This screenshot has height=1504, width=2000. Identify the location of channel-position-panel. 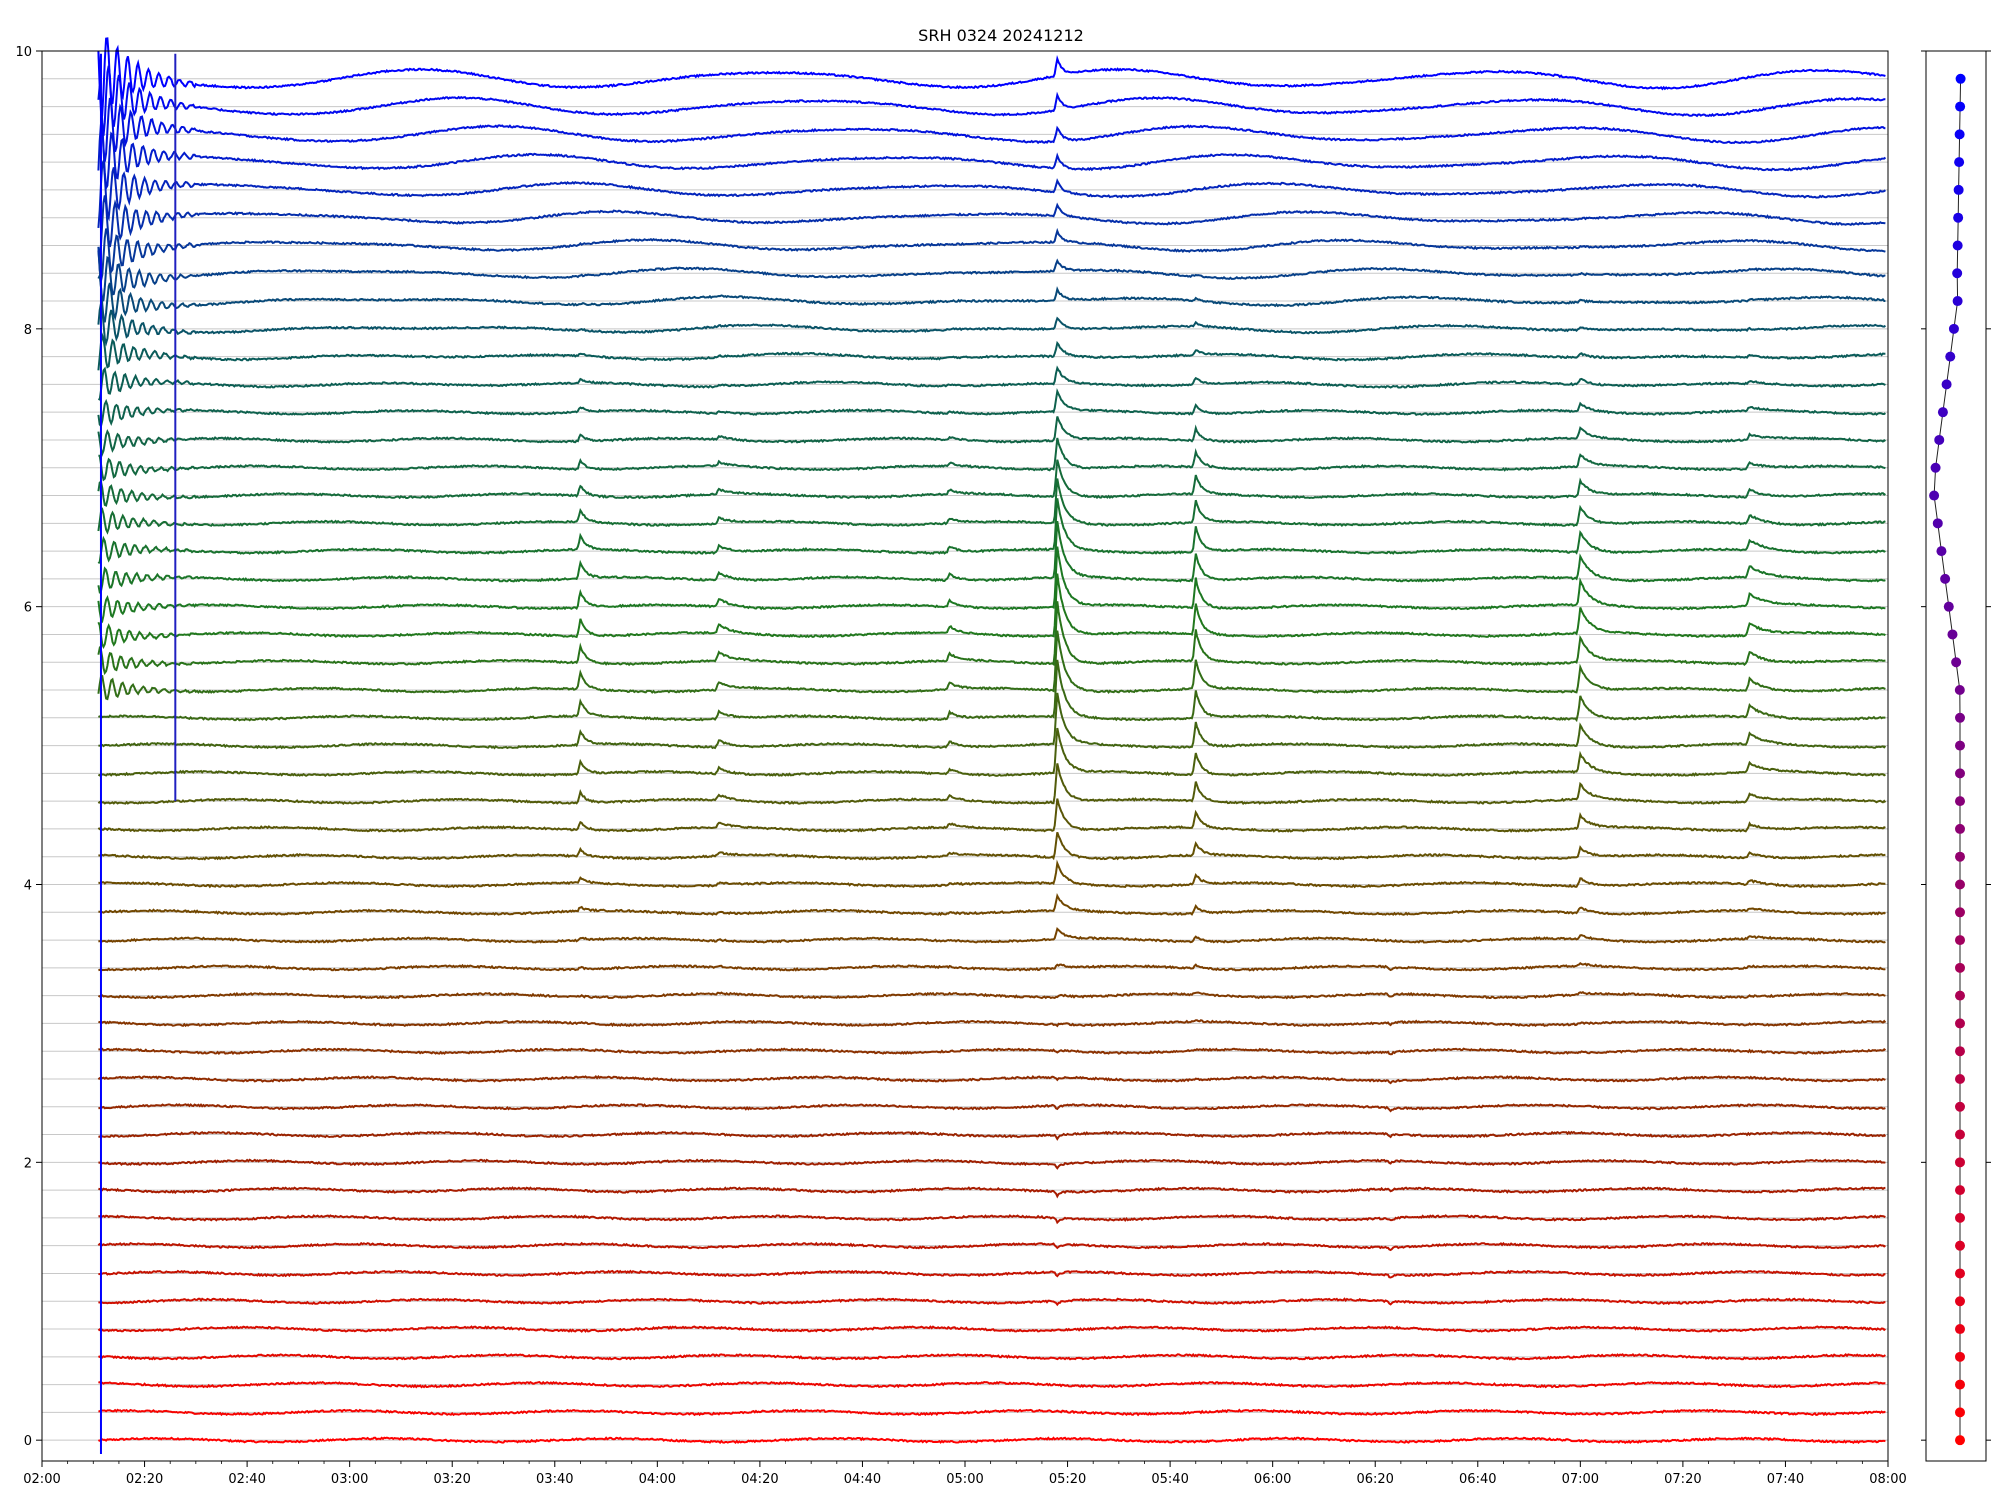
(1956, 756).